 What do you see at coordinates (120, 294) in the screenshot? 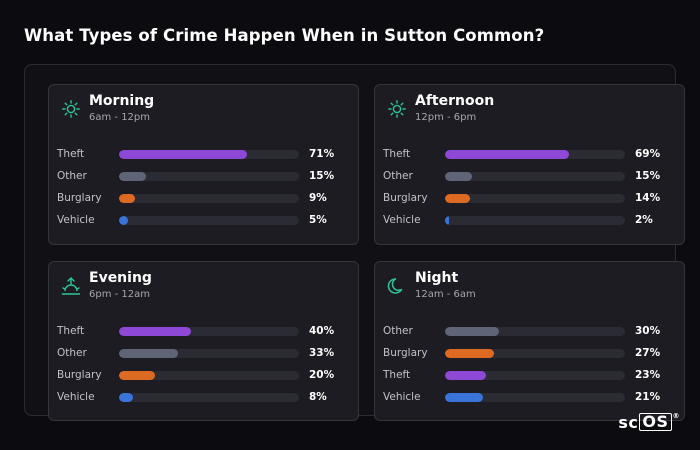
I see `card-subtitle: 6pm - 12am` at bounding box center [120, 294].